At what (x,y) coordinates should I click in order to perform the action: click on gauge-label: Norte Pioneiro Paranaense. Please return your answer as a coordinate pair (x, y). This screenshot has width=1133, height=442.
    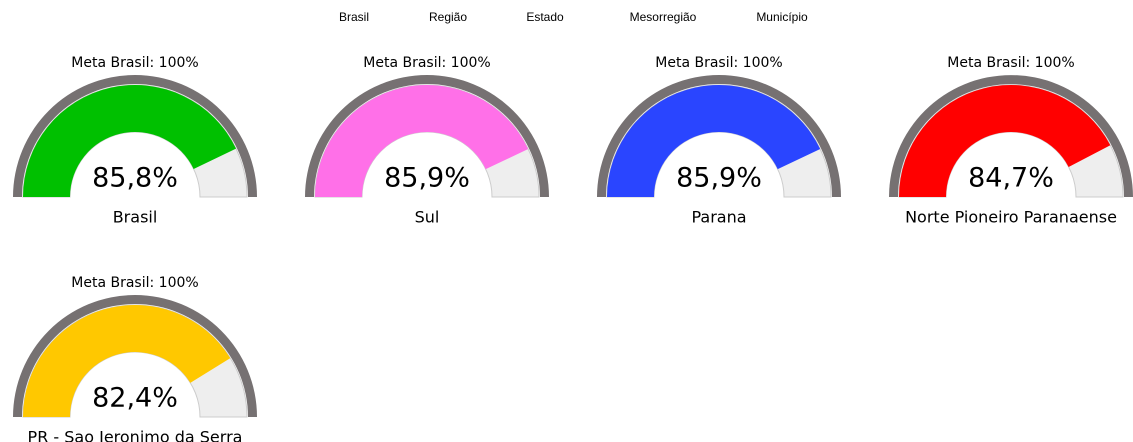
    Looking at the image, I should click on (1011, 217).